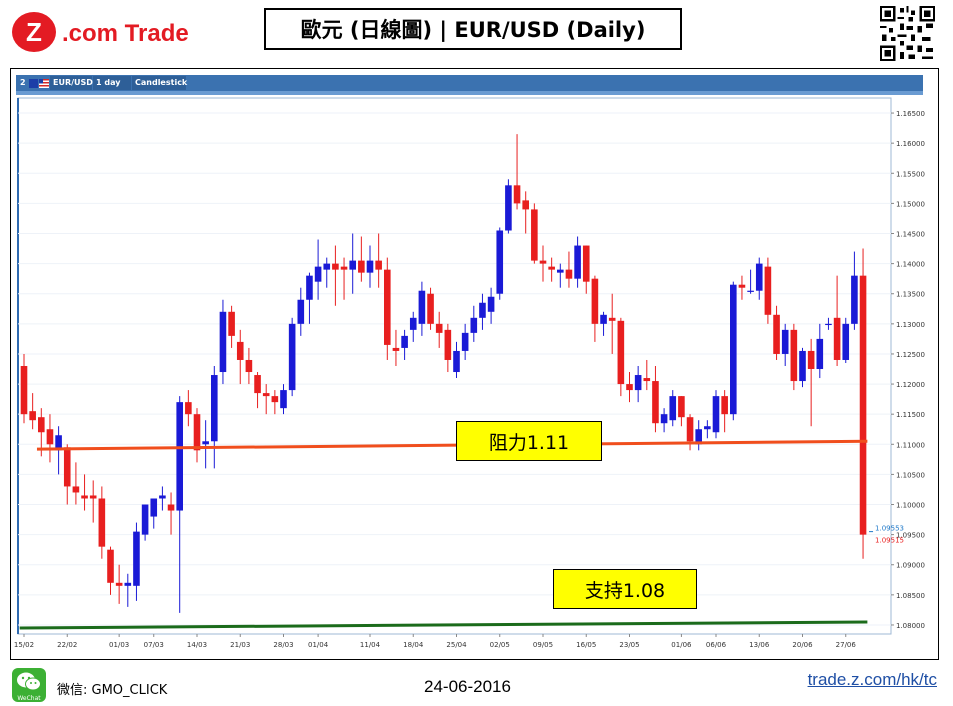 Image resolution: width=953 pixels, height=706 pixels. What do you see at coordinates (67, 645) in the screenshot?
I see `x-tick-label: 22/02` at bounding box center [67, 645].